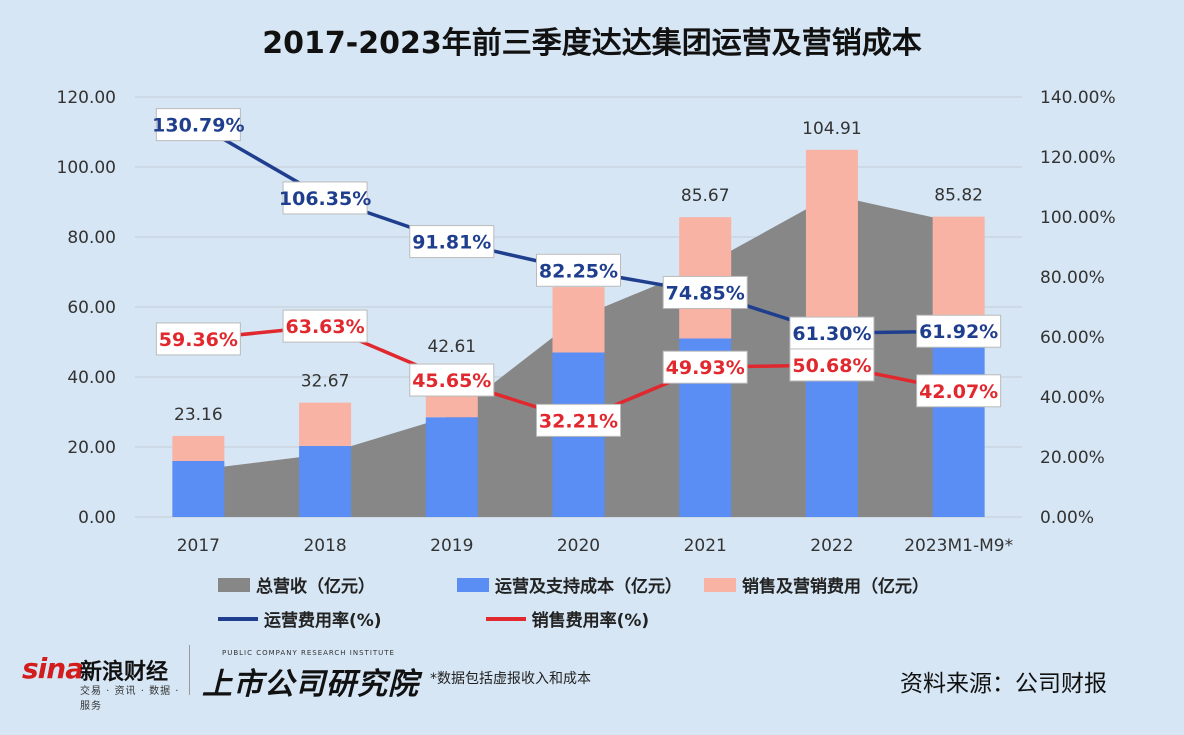  Describe the element at coordinates (590, 621) in the screenshot. I see `legend-label-sales-ratio: 销售费用率(%)` at that location.